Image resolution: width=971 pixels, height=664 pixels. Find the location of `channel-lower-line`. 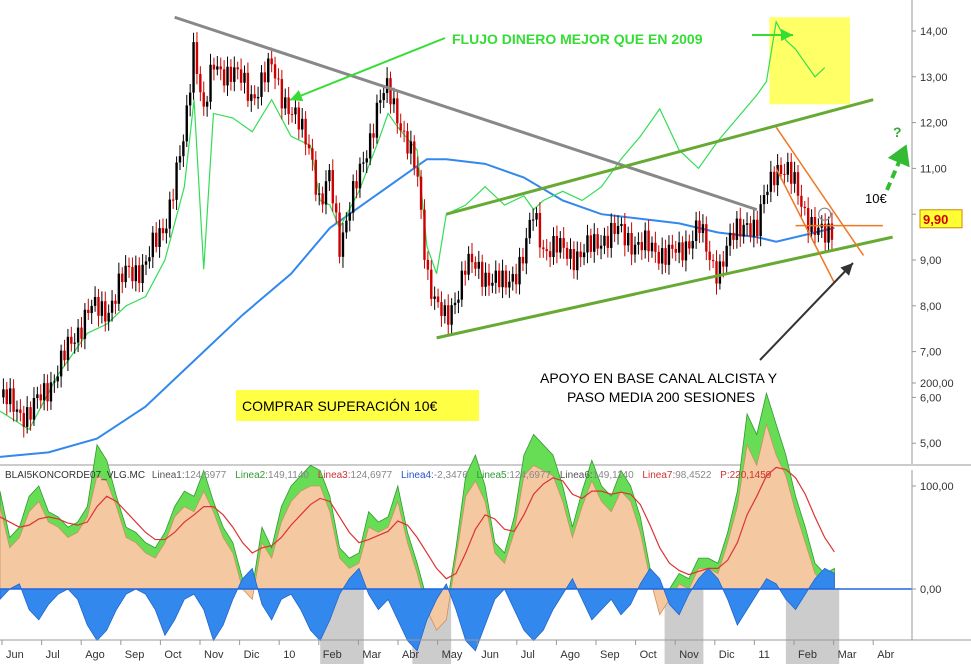

channel-lower-line is located at coordinates (664, 287).